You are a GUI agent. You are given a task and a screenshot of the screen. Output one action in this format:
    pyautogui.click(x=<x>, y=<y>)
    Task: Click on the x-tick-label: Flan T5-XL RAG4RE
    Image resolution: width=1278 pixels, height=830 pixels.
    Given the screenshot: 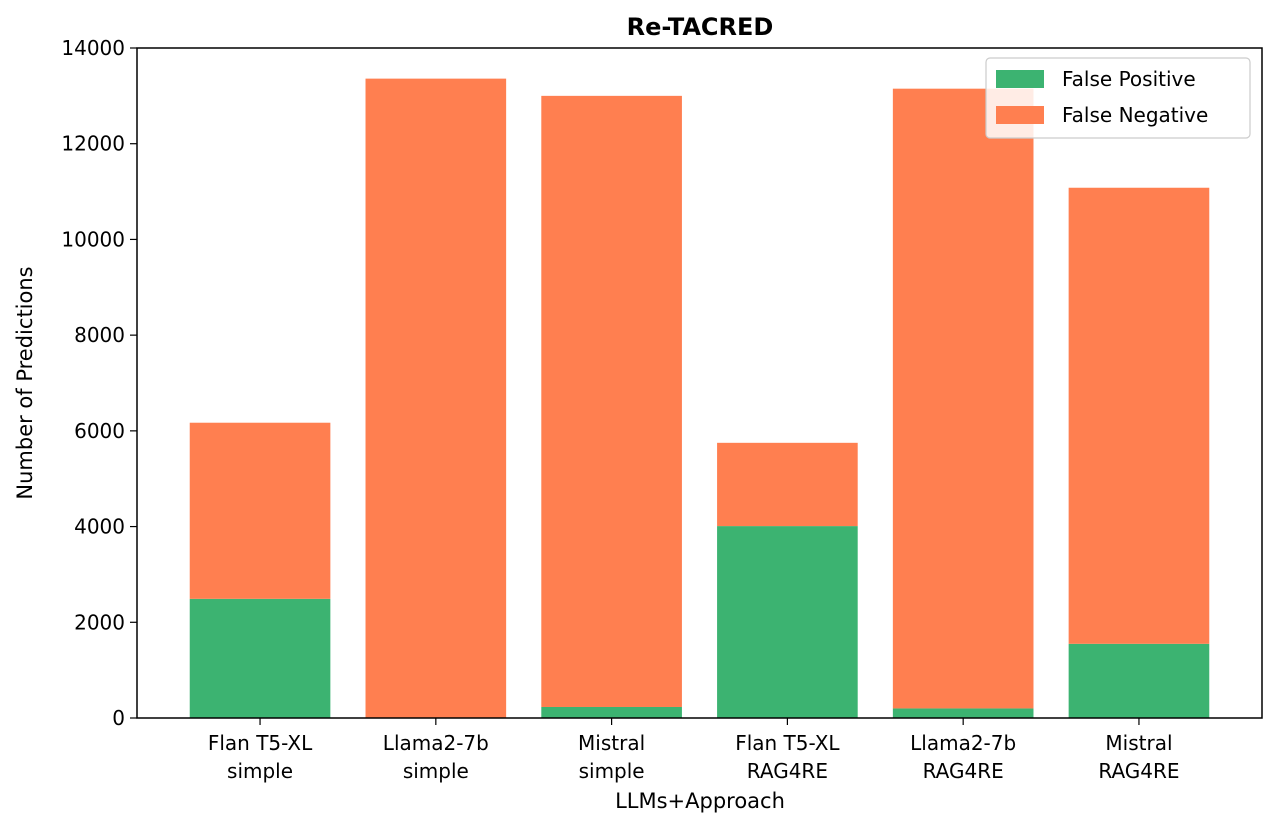 What is the action you would take?
    pyautogui.click(x=787, y=757)
    